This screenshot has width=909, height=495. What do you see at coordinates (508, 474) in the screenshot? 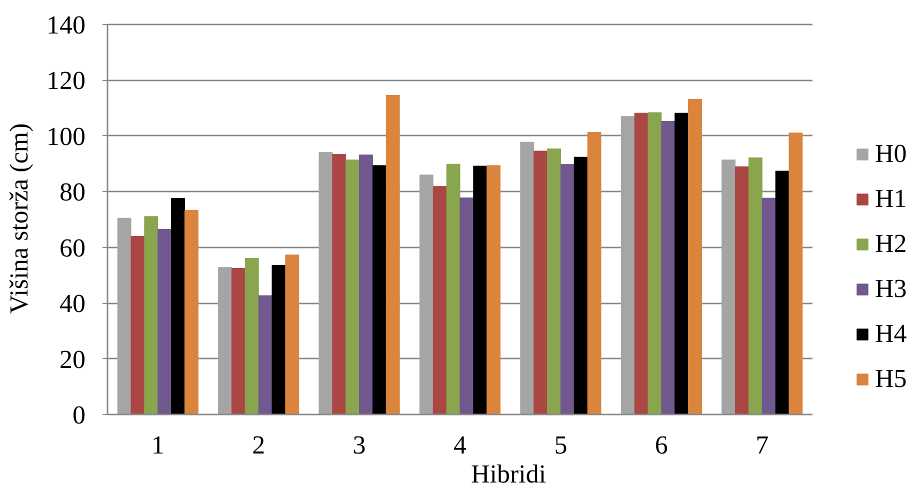
I see `x-axis-title: Hibridi` at bounding box center [508, 474].